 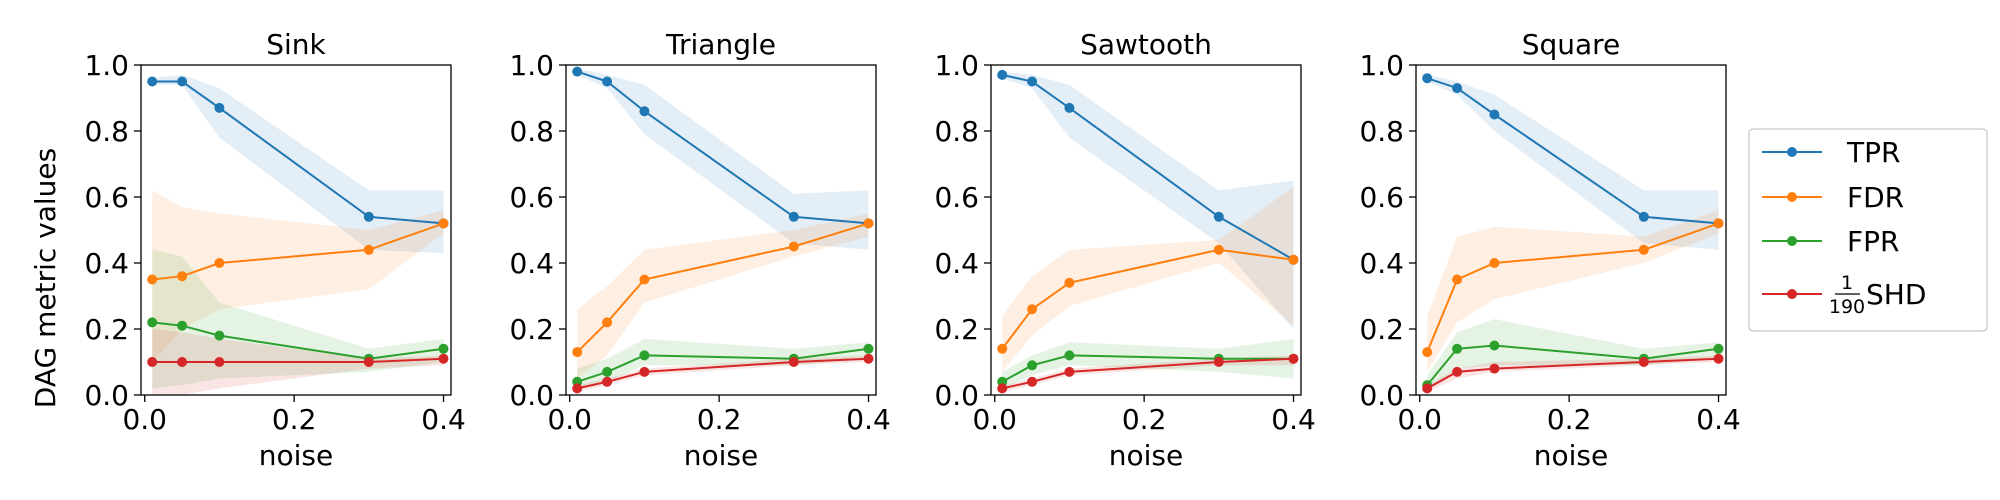 I want to click on legend-label: SHD, so click(x=1896, y=294).